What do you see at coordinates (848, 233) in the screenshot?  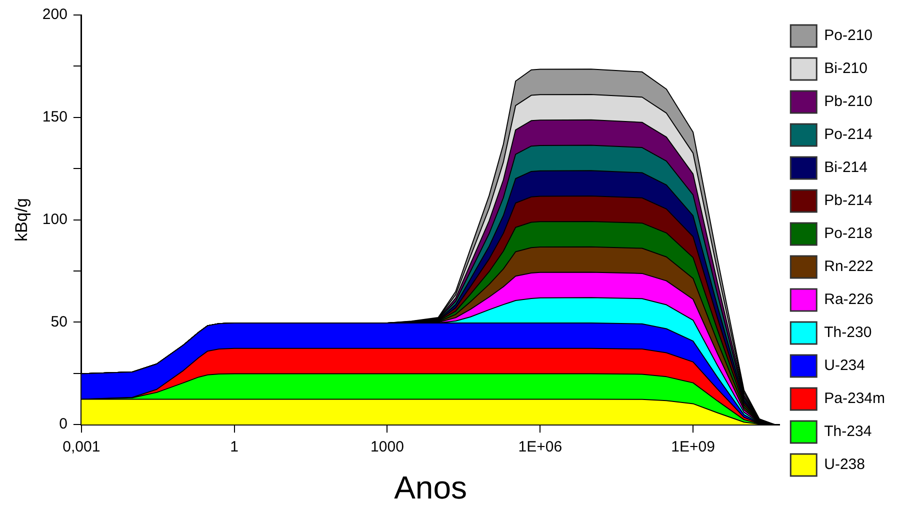 I see `legend-label: Po-218` at bounding box center [848, 233].